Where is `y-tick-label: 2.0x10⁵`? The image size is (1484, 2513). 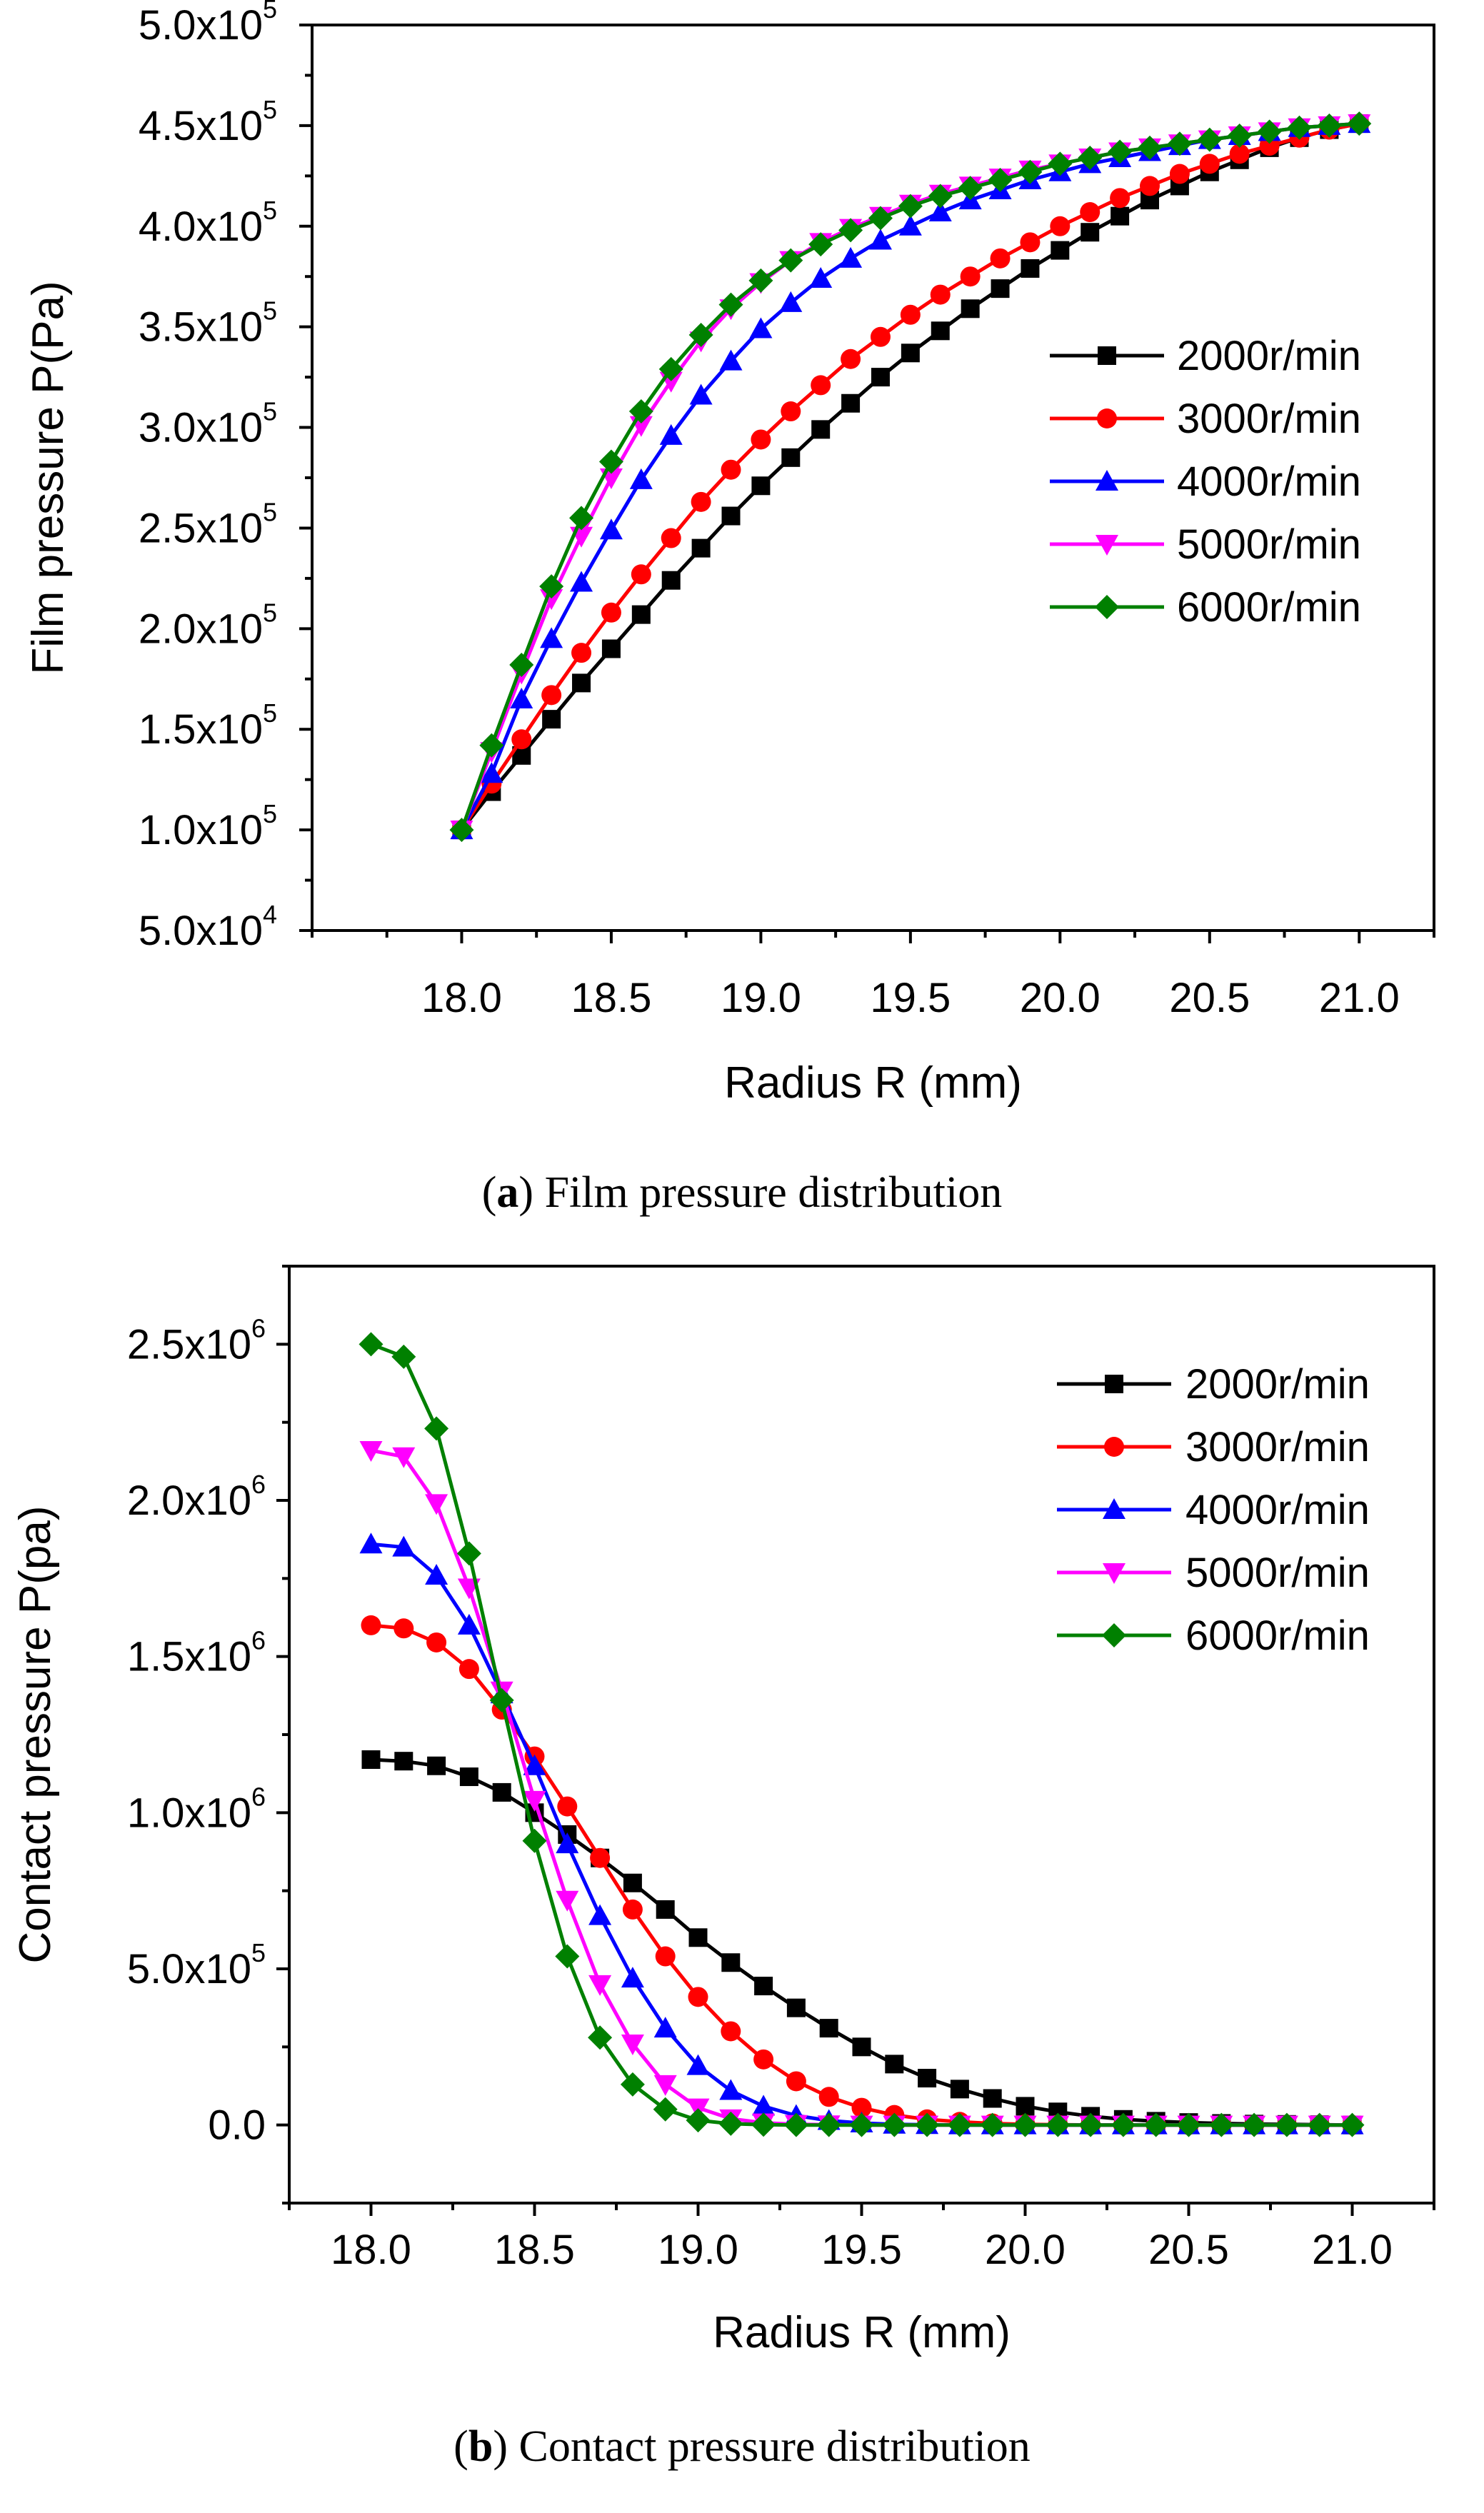
y-tick-label: 2.0x10⁵ is located at coordinates (208, 625).